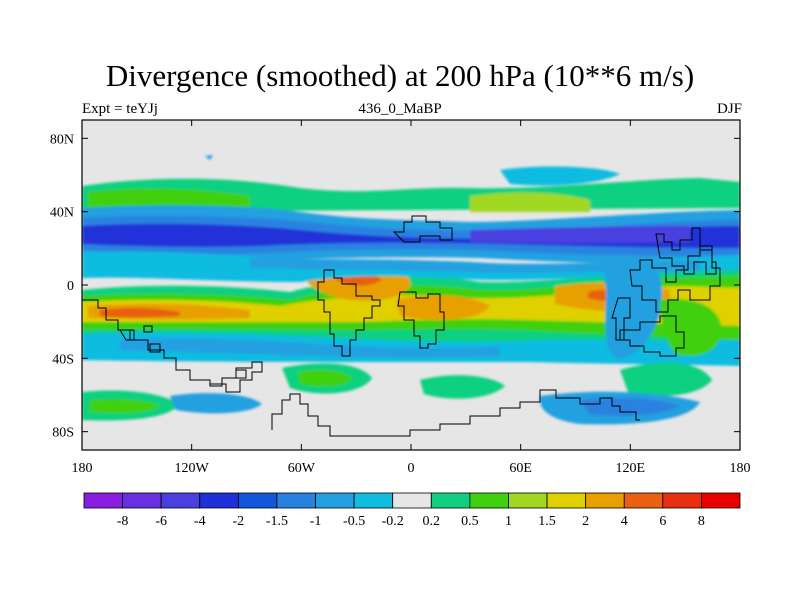 The image size is (800, 600). Describe the element at coordinates (400, 109) in the screenshot. I see `experiment-id-label: 436_0_MaBP` at that location.